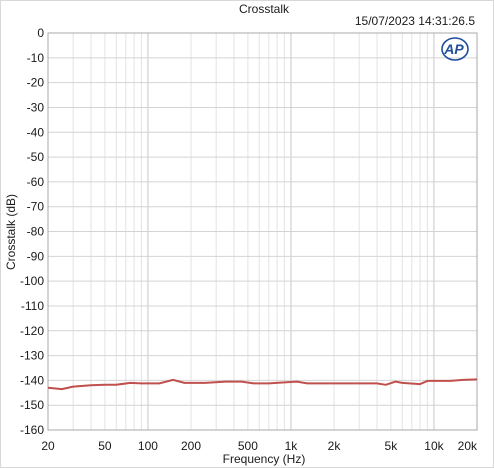 The width and height of the screenshot is (494, 468). I want to click on chart-timestamp: 15/07/2023 14:31:26.5, so click(415, 21).